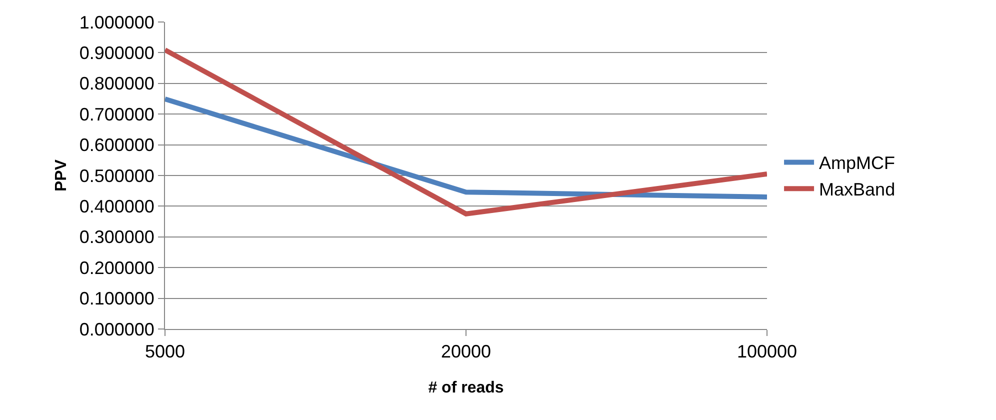 The height and width of the screenshot is (420, 996). Describe the element at coordinates (116, 329) in the screenshot. I see `y-tick-label: 0.000000` at that location.